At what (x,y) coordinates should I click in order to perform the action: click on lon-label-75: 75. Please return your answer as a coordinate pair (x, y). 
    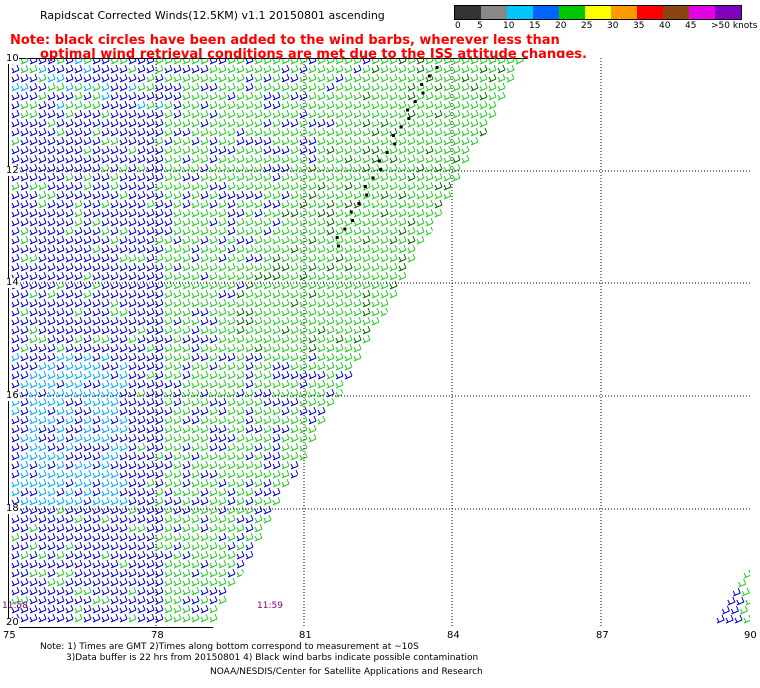
    Looking at the image, I should click on (9, 635).